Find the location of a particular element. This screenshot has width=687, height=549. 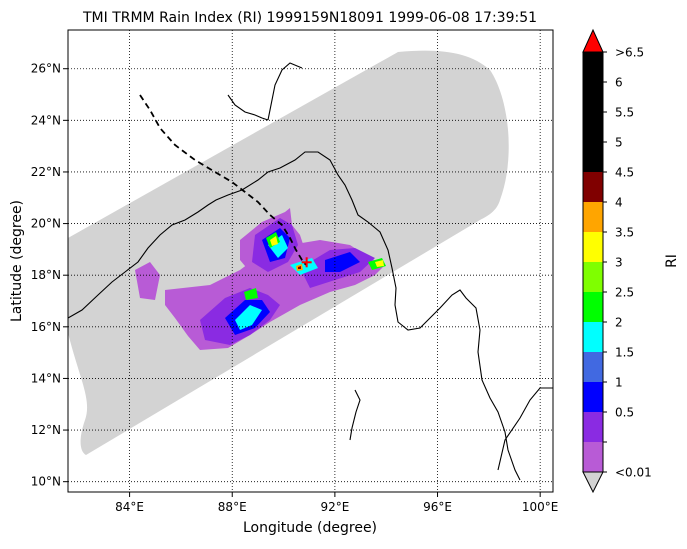

x-tick-label: 96°E is located at coordinates (437, 507).